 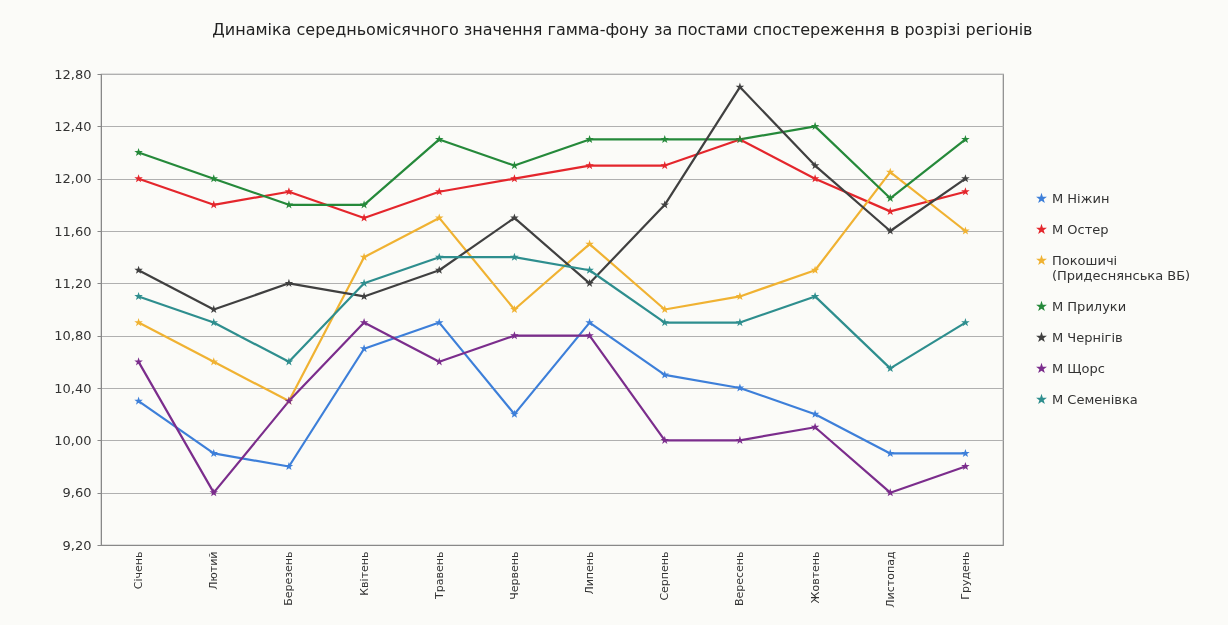 I want to click on y-tick-label: 10,00, so click(x=73, y=440).